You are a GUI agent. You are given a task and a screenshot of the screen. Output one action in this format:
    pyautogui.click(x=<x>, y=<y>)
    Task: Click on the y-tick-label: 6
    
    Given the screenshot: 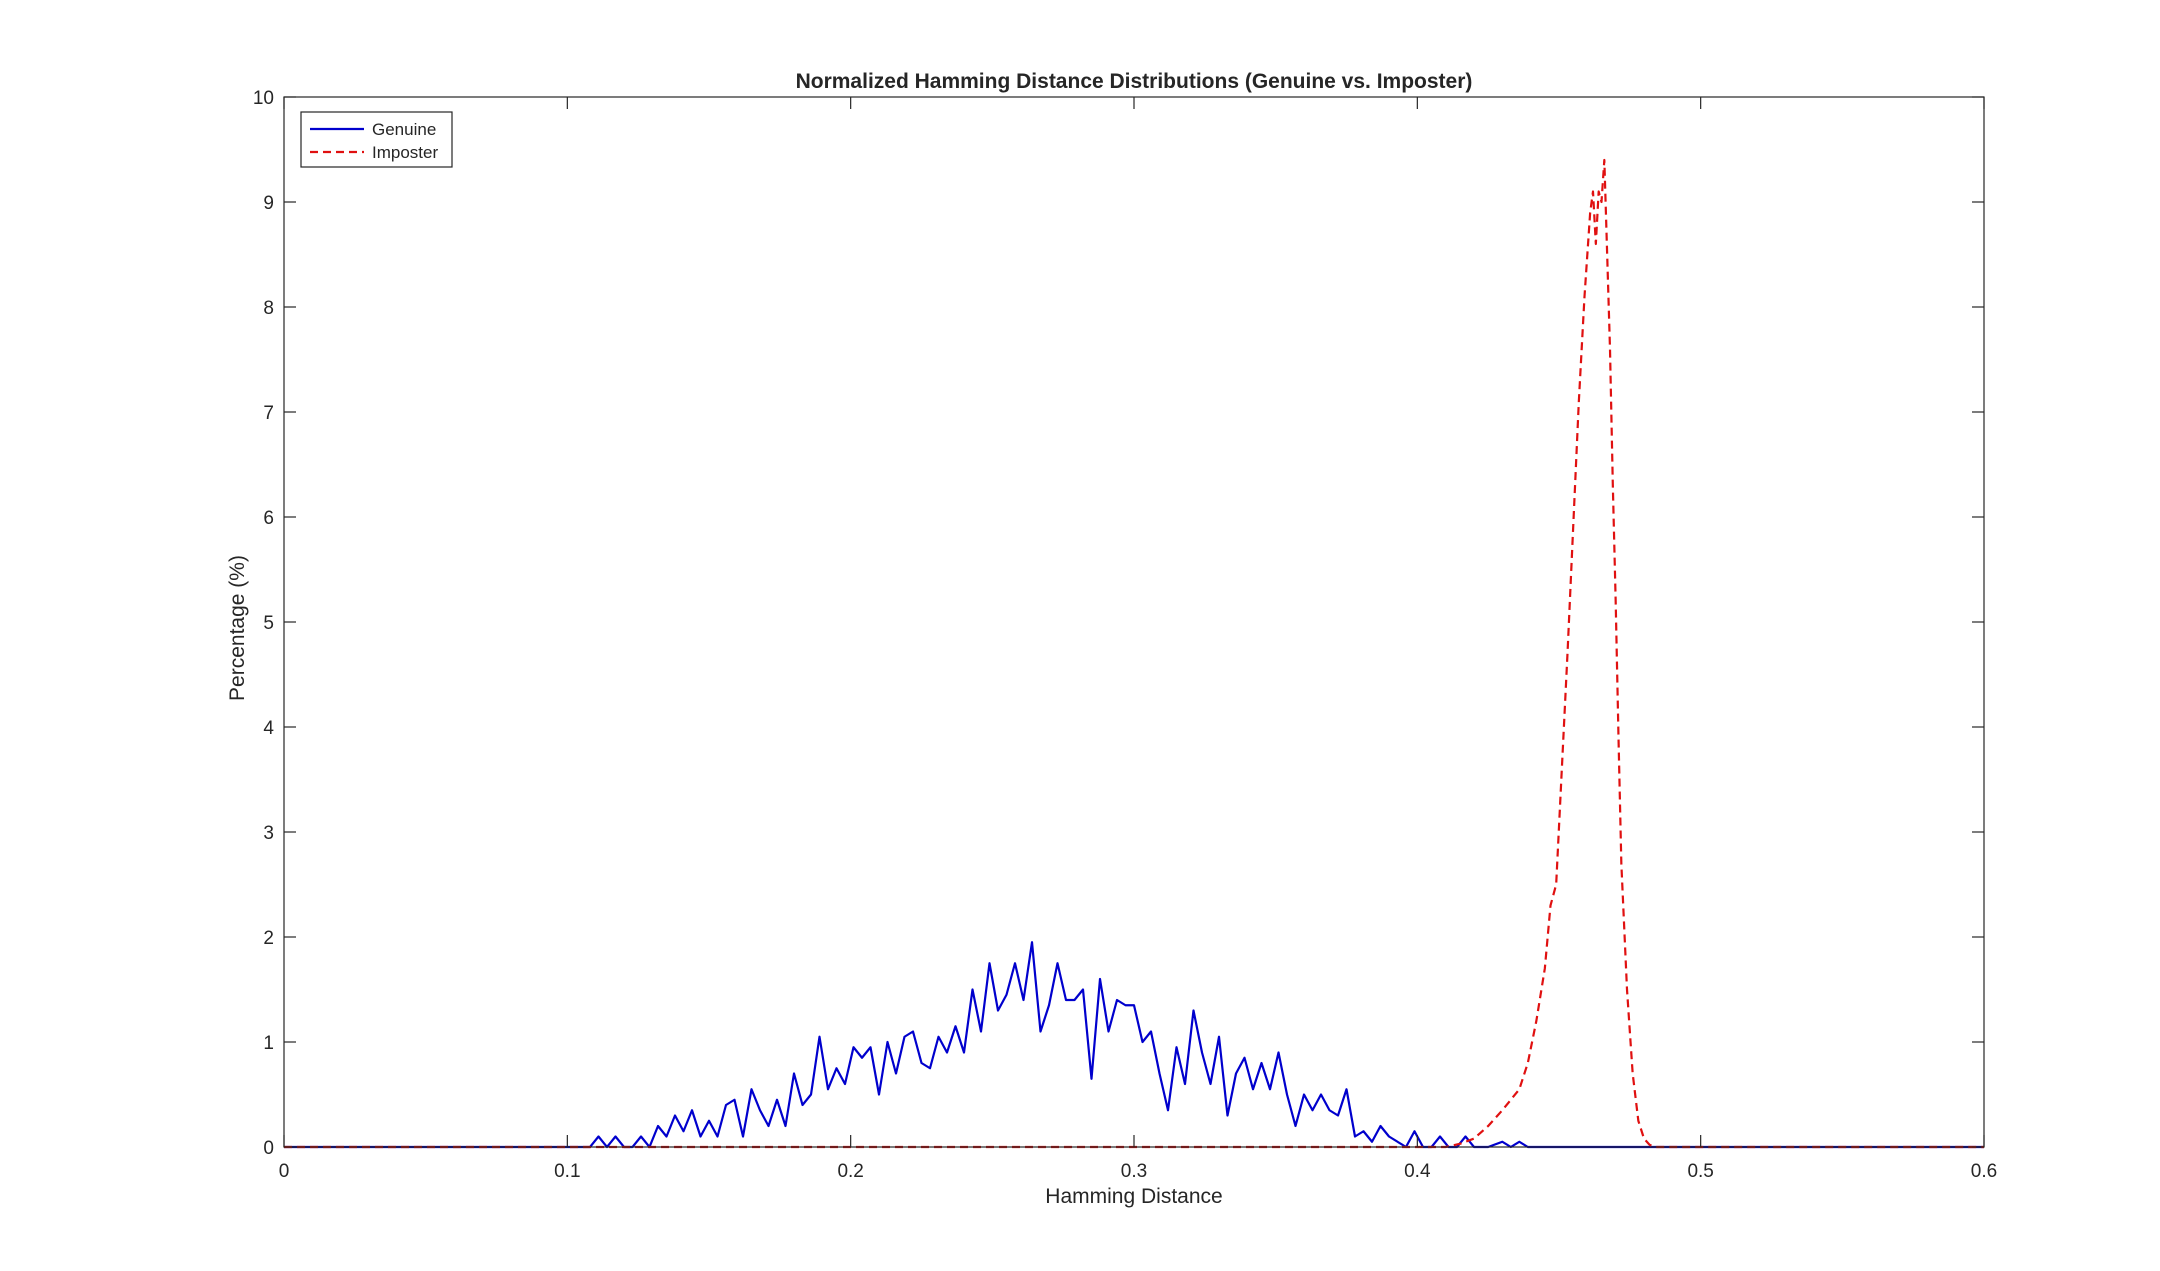 What is the action you would take?
    pyautogui.click(x=268, y=518)
    